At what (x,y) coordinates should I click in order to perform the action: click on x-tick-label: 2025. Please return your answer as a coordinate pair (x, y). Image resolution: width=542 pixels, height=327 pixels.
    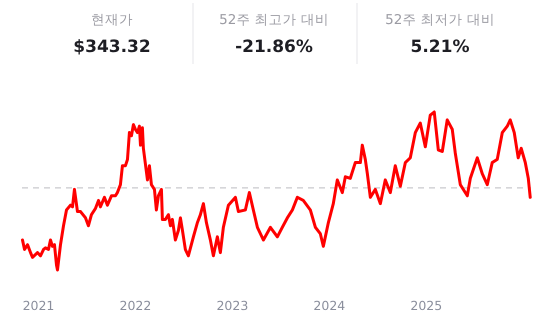
    Looking at the image, I should click on (426, 305).